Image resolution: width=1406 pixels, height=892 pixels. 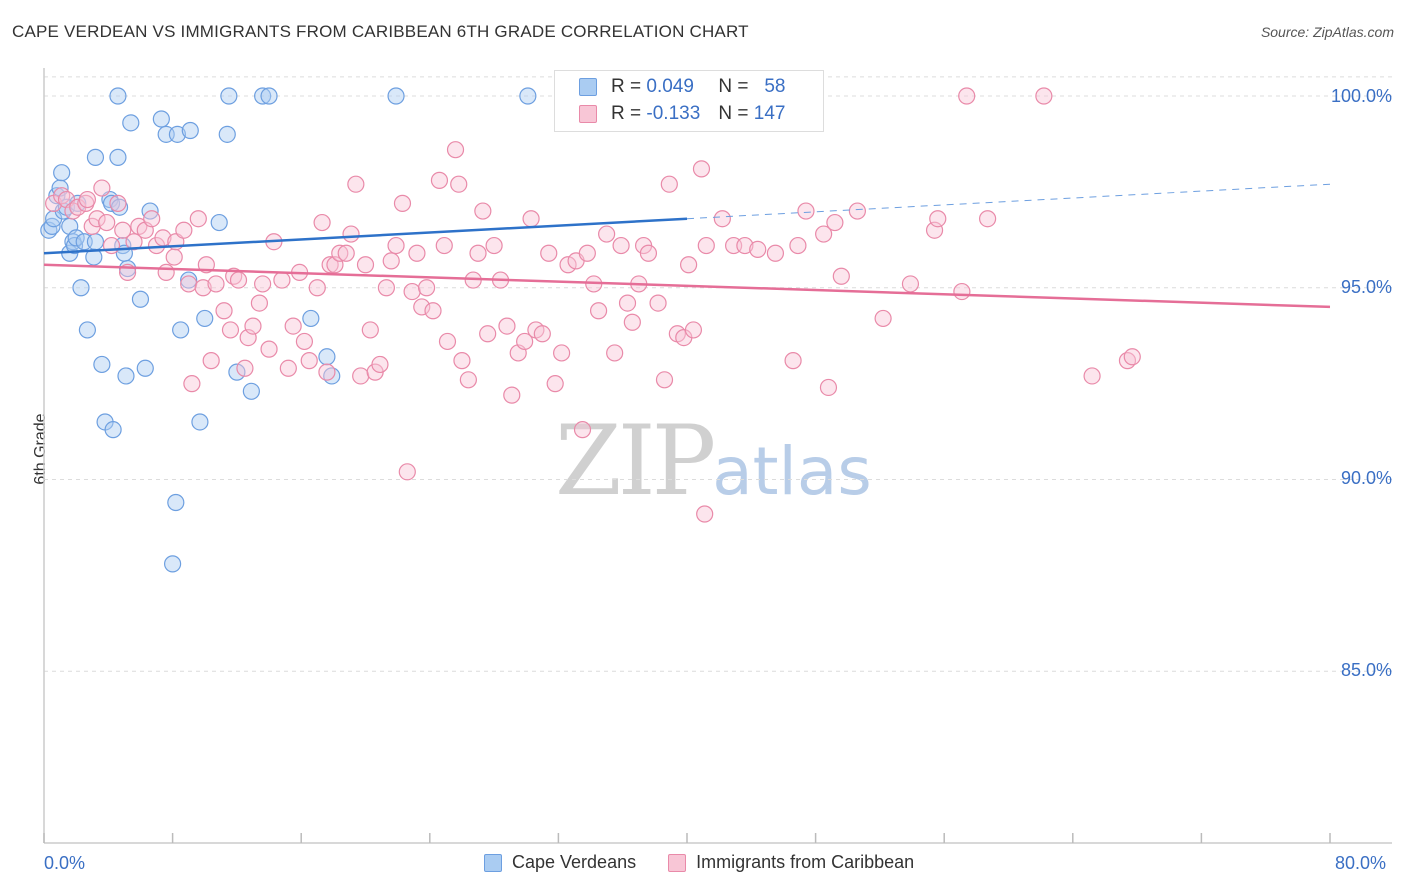 I want to click on bottom-legend: Cape Verdeans Immigrants from Caribbean, so click(x=699, y=862).